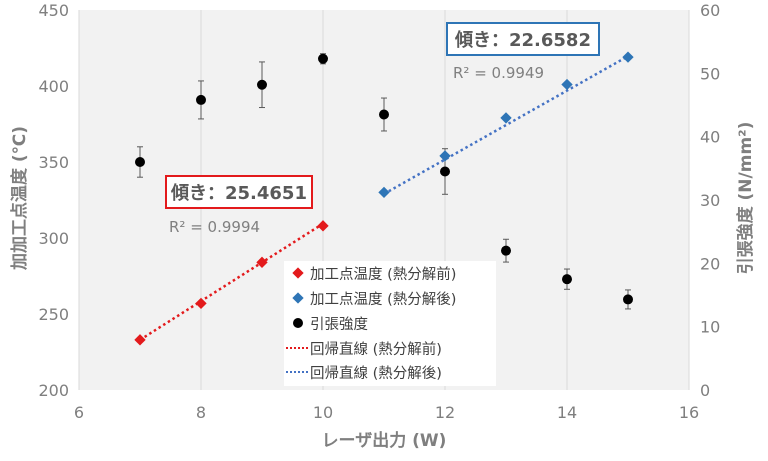  I want to click on legend-item-reg-before: 回帰直線 (熱分解前), so click(364, 349).